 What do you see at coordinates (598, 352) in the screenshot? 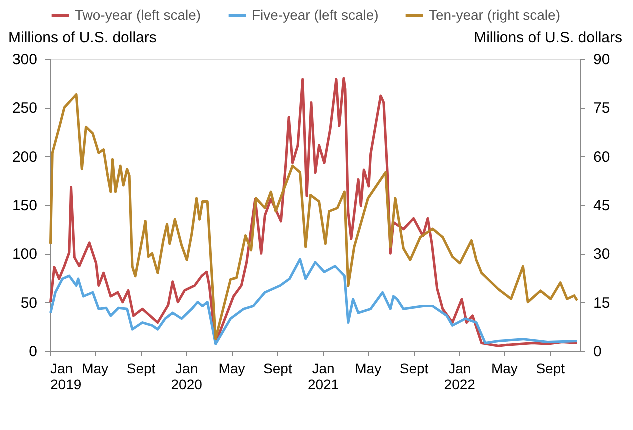
I see `y2-tick-label: 0` at bounding box center [598, 352].